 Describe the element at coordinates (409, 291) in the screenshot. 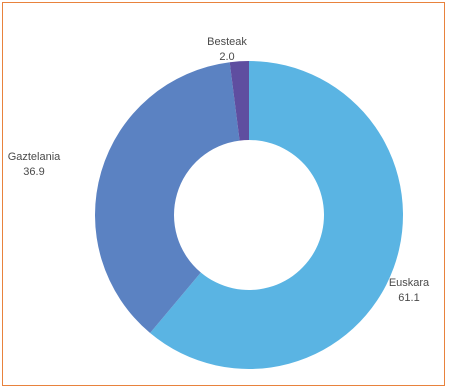

I see `slice-label-euskara: Euskara 61.1` at that location.